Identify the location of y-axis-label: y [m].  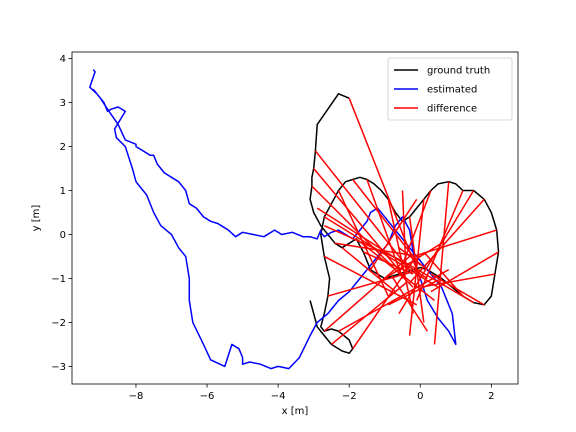
(36, 218).